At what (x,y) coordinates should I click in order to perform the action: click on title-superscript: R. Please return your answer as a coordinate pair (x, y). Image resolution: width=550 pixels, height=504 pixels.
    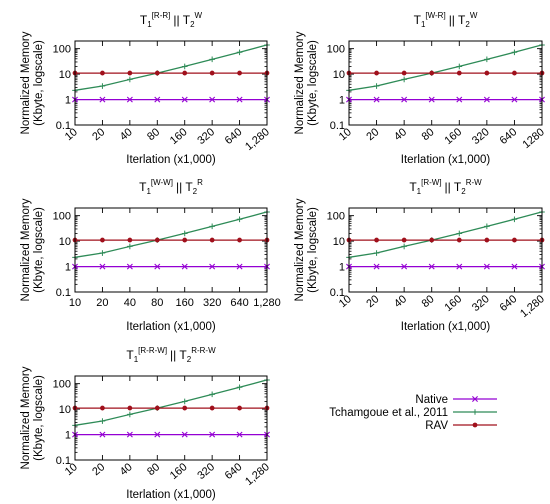
    Looking at the image, I should click on (200, 182).